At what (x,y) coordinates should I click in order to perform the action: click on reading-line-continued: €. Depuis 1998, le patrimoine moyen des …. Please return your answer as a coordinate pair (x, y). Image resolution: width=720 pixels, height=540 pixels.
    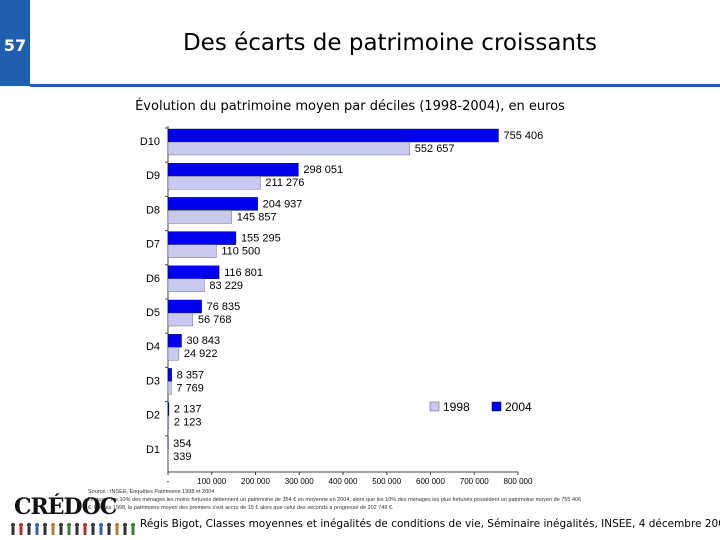
    Looking at the image, I should click on (241, 507).